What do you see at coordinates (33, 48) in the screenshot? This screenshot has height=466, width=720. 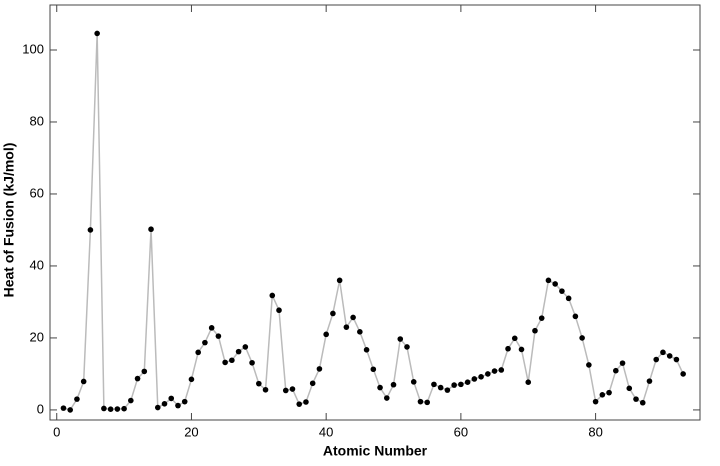 I see `y-tick-label: 100` at bounding box center [33, 48].